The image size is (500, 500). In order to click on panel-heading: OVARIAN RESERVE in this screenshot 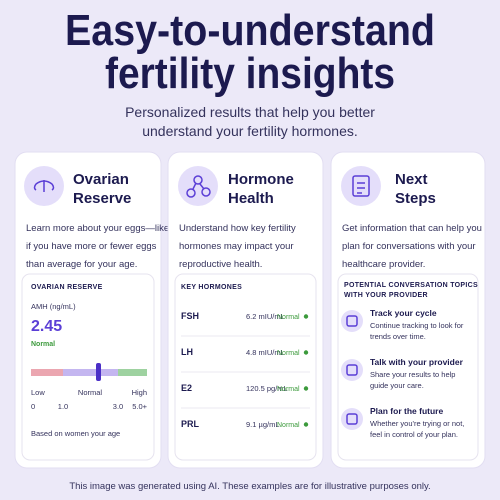, I will do `click(67, 287)`.